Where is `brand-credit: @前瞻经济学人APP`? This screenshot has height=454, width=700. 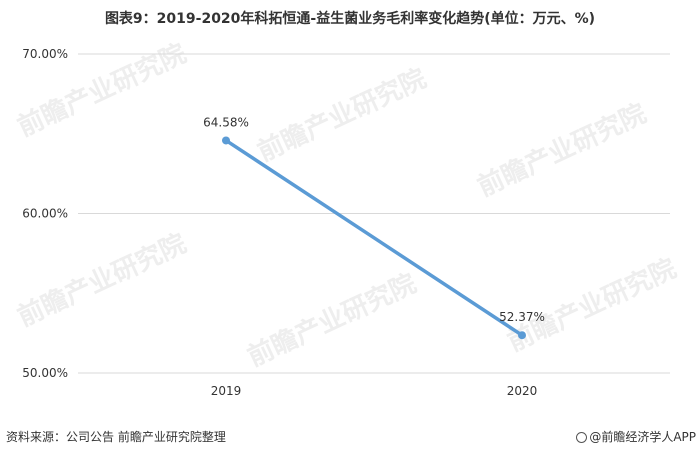 brand-credit: @前瞻经济学人APP is located at coordinates (636, 436).